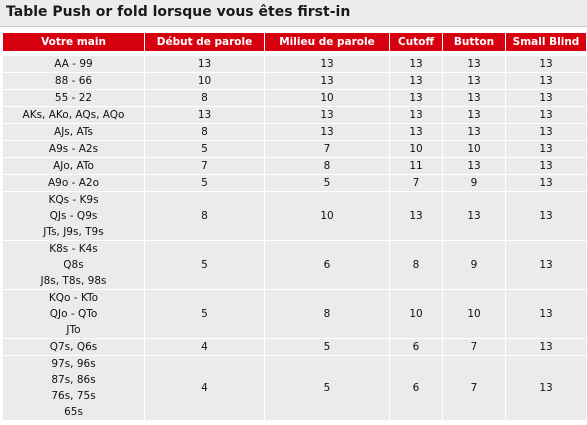  I want to click on table-row: 55 - 22 8 10 13 13 13, so click(294, 98).